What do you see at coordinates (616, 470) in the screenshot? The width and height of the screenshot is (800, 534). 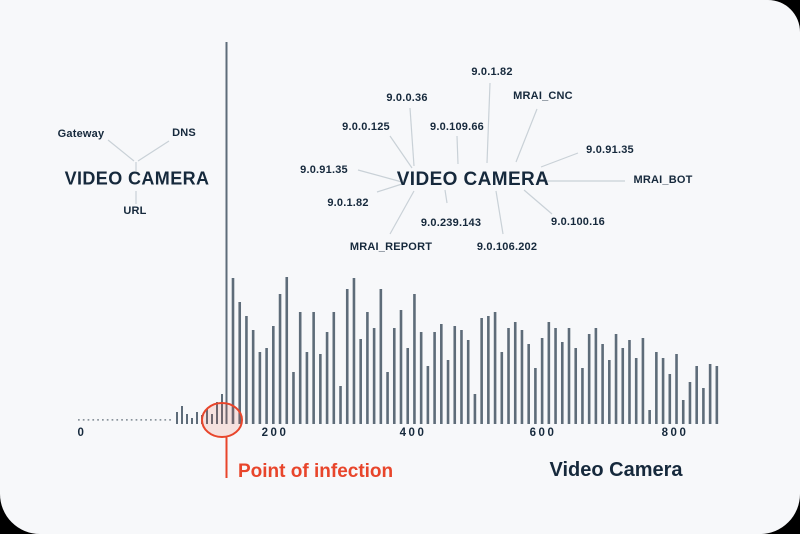 I see `x-axis-label: Video Camera` at bounding box center [616, 470].